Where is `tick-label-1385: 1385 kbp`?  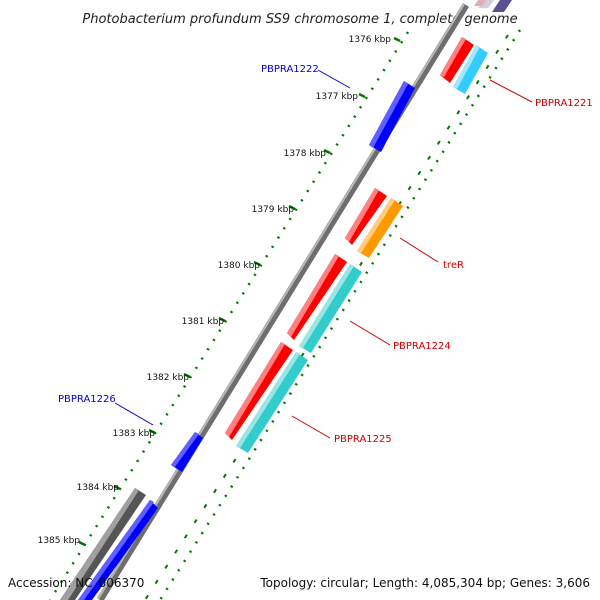
tick-label-1385: 1385 kbp is located at coordinates (59, 541).